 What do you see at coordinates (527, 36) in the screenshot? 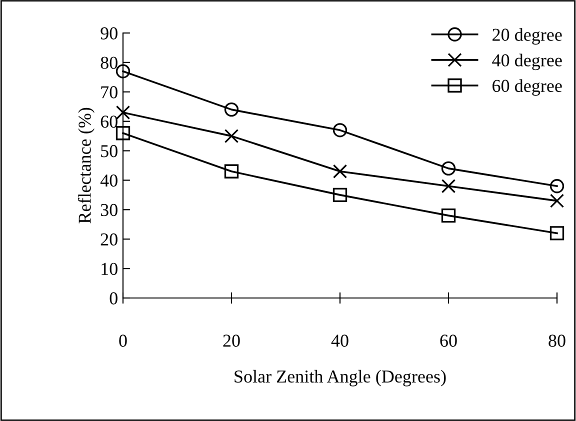
I see `legend-label: 20 degree` at bounding box center [527, 36].